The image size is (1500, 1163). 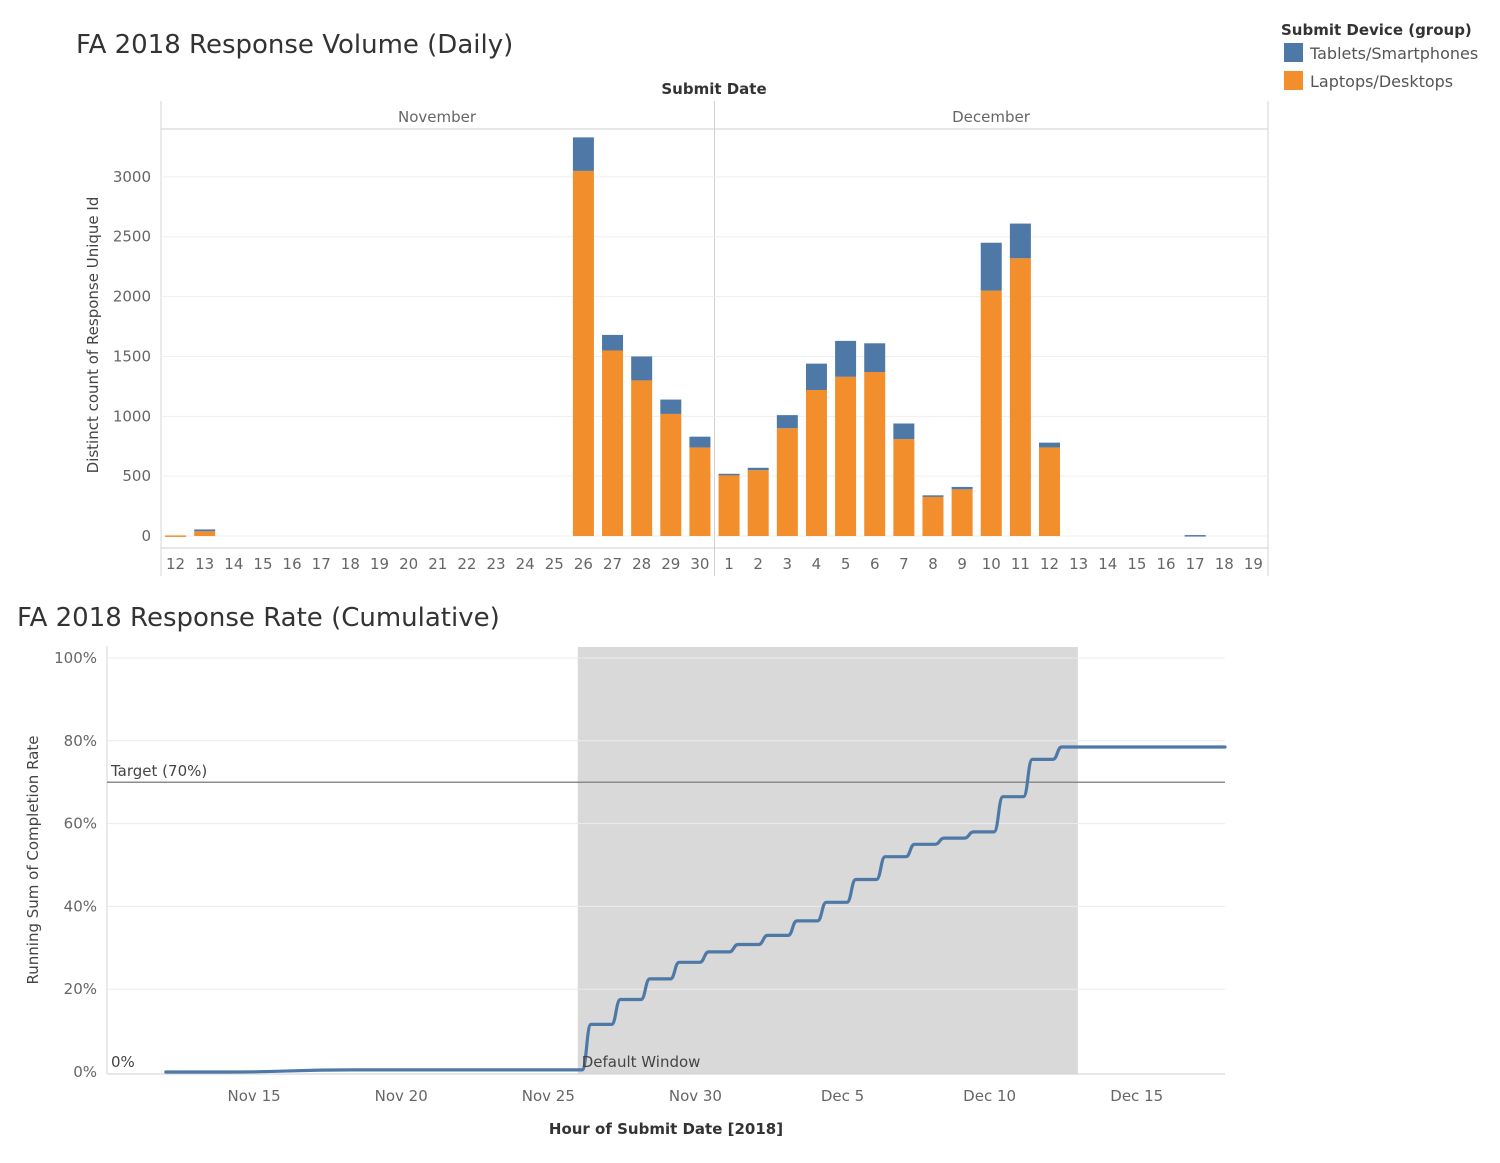 I want to click on line-x-tick: Nov 15, so click(x=254, y=1096).